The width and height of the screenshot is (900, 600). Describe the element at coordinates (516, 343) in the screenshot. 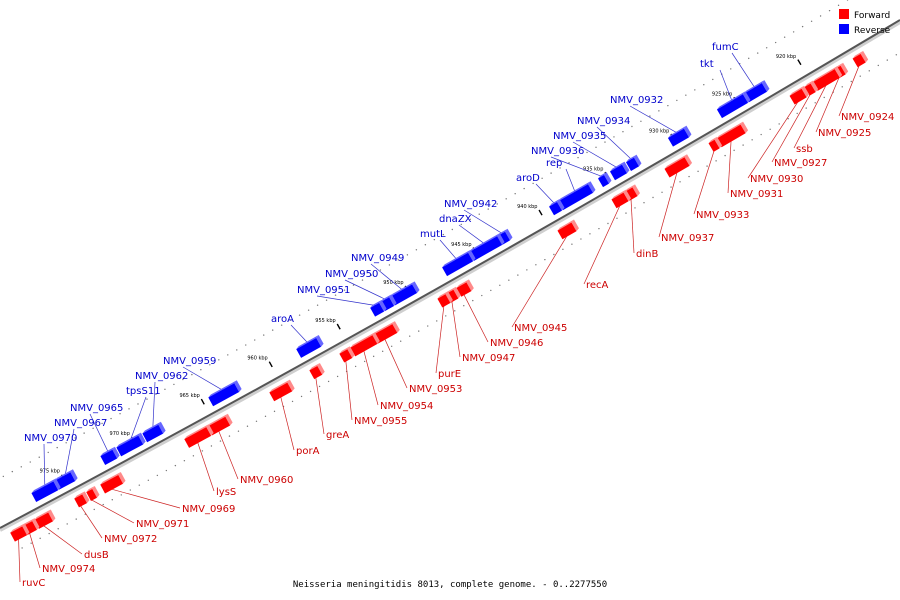

I see `label-nmv-0946: NMV_0946` at that location.